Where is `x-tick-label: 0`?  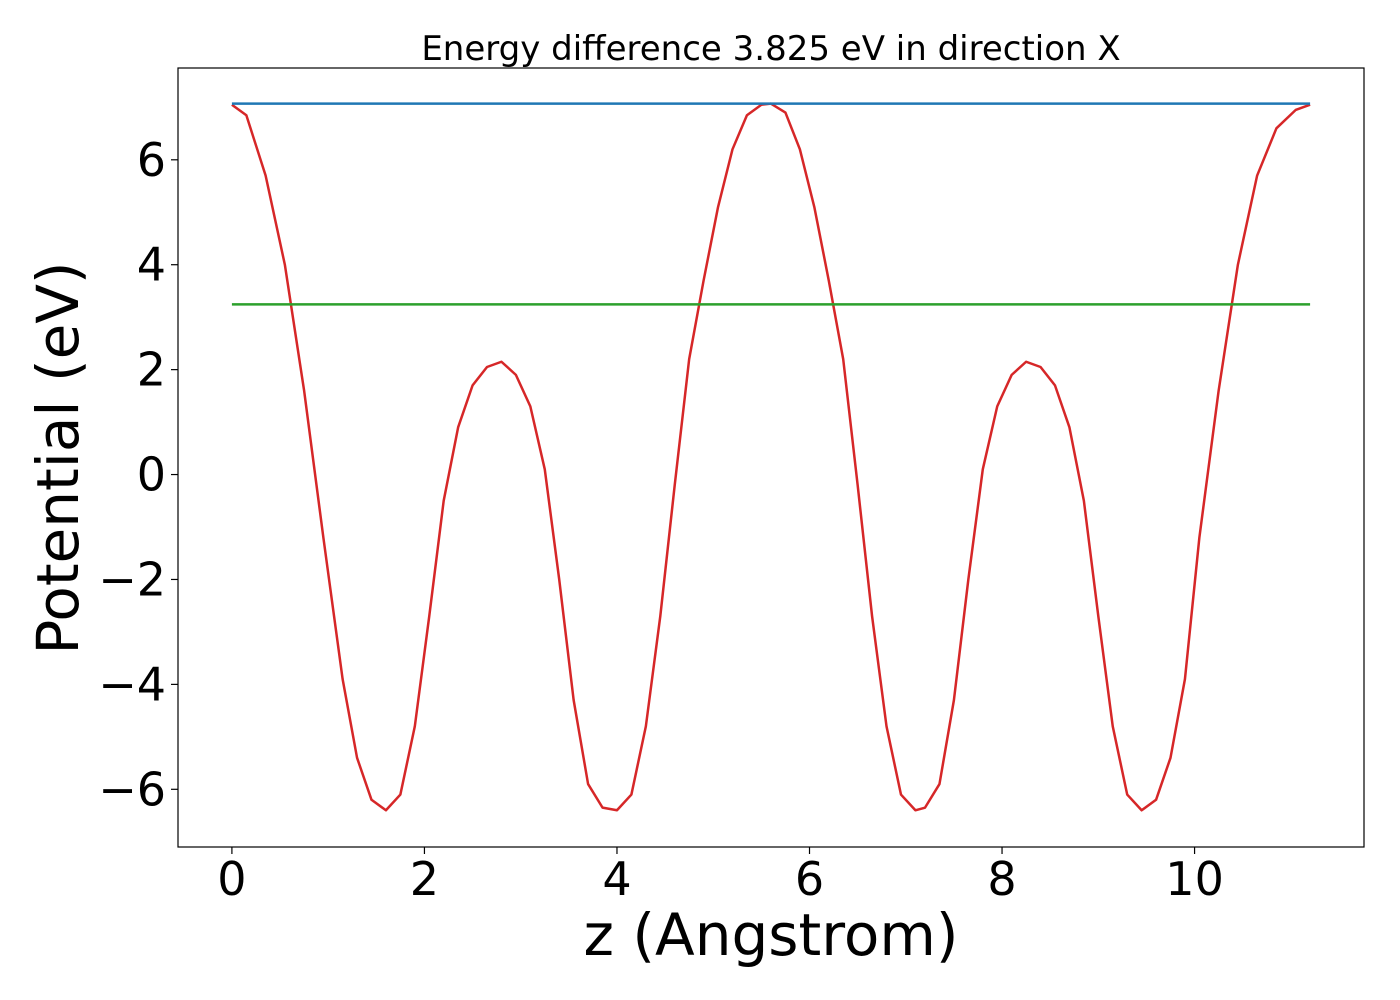
x-tick-label: 0 is located at coordinates (231, 879).